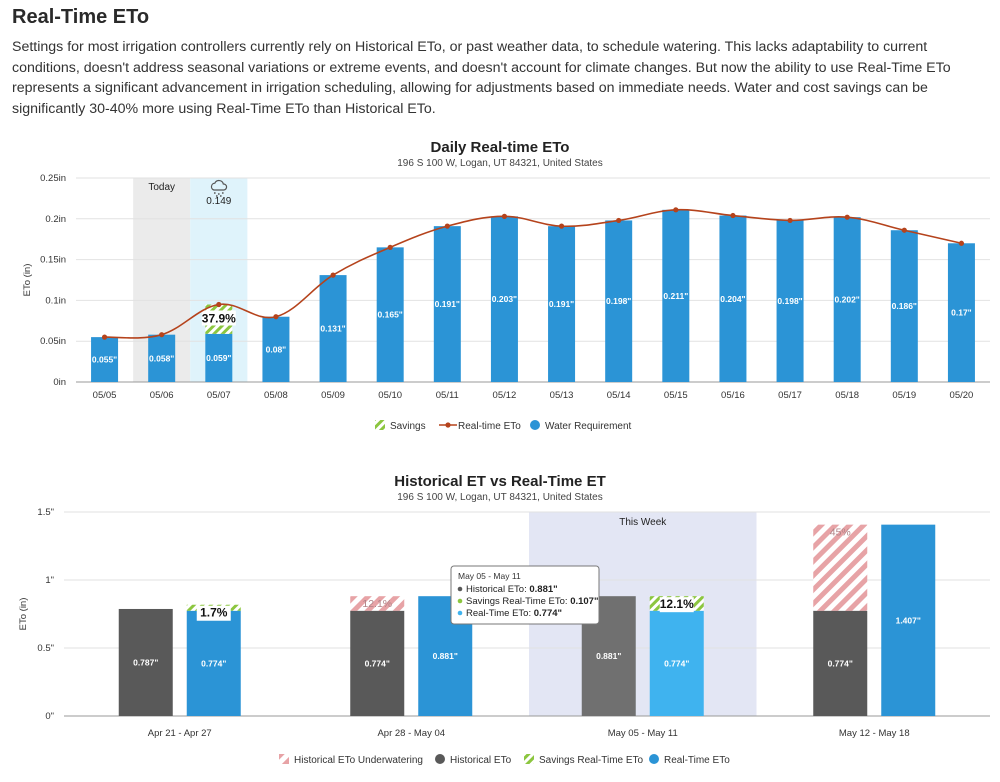 The height and width of the screenshot is (782, 1000). What do you see at coordinates (45, 512) in the screenshot?
I see `y-tick-label: 1.5"` at bounding box center [45, 512].